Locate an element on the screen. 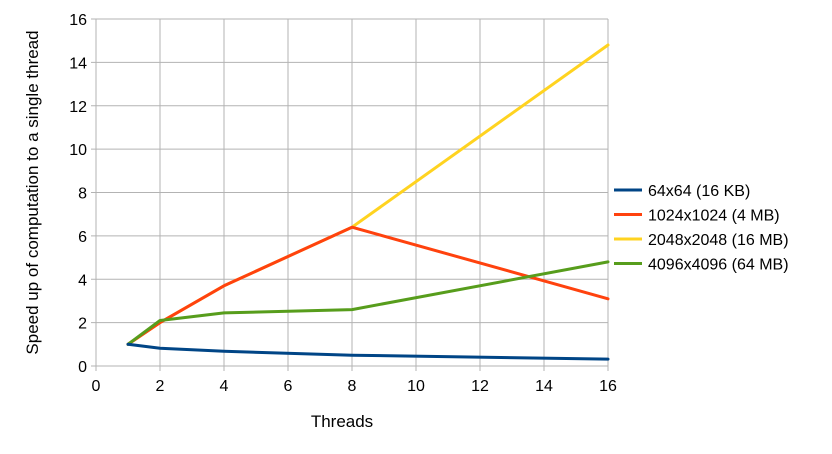  x-tick-label: 16 is located at coordinates (608, 386).